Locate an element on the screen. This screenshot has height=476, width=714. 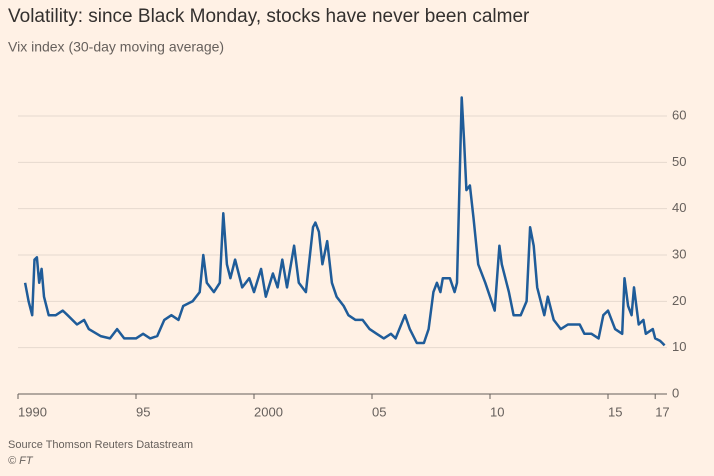
x-tick-label: 10 is located at coordinates (497, 411).